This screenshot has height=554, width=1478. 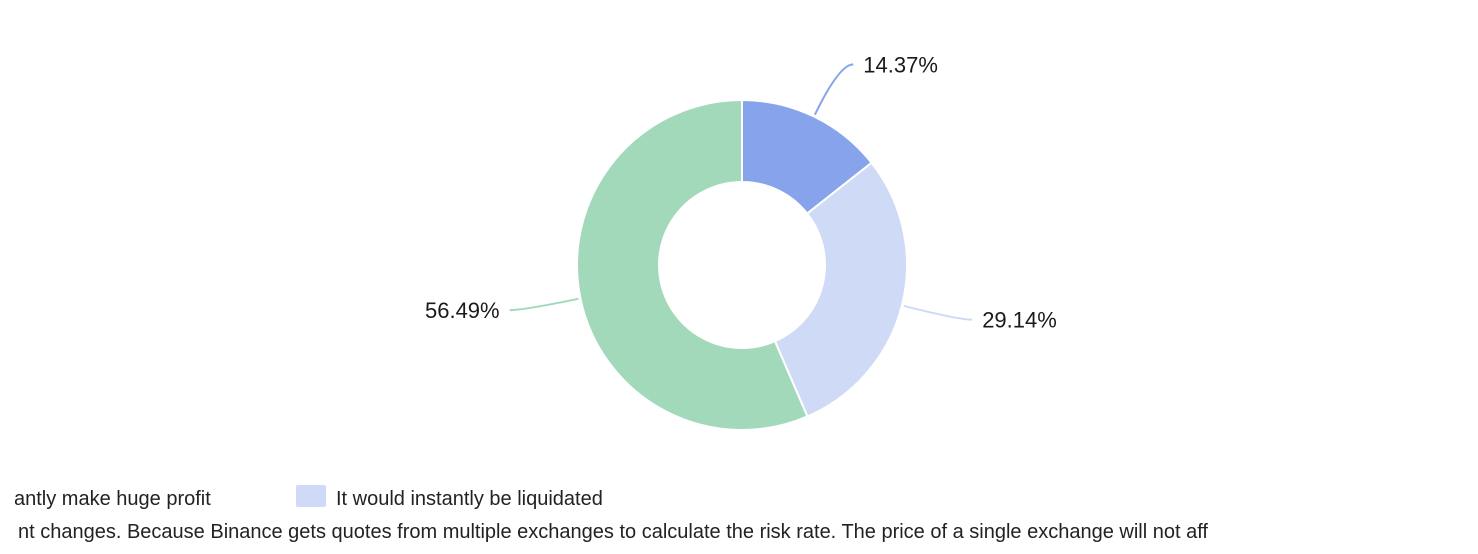 What do you see at coordinates (1019, 320) in the screenshot?
I see `slice-label-2: 29.14%` at bounding box center [1019, 320].